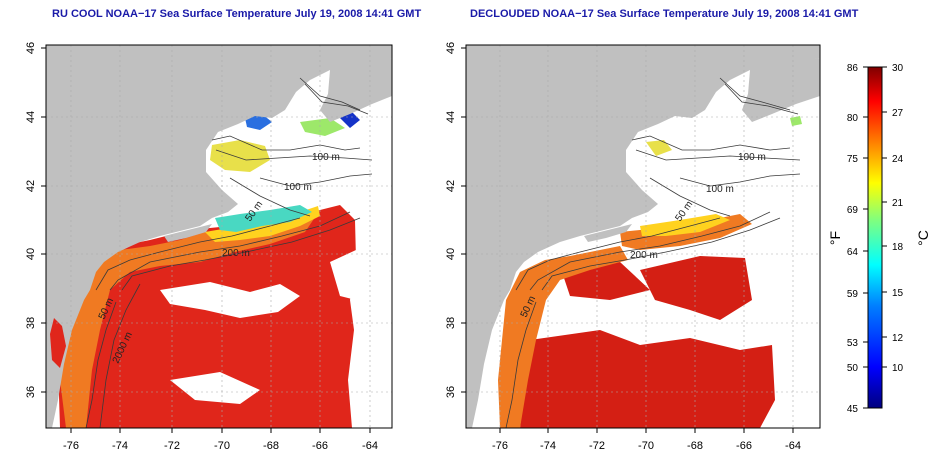 The width and height of the screenshot is (950, 475). What do you see at coordinates (31, 117) in the screenshot?
I see `left-lat-tick-label: 44` at bounding box center [31, 117].